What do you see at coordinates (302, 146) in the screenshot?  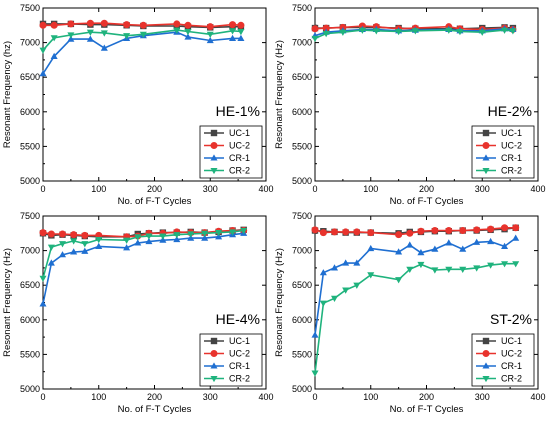 I see `y-tick-label: 5500` at bounding box center [302, 146].